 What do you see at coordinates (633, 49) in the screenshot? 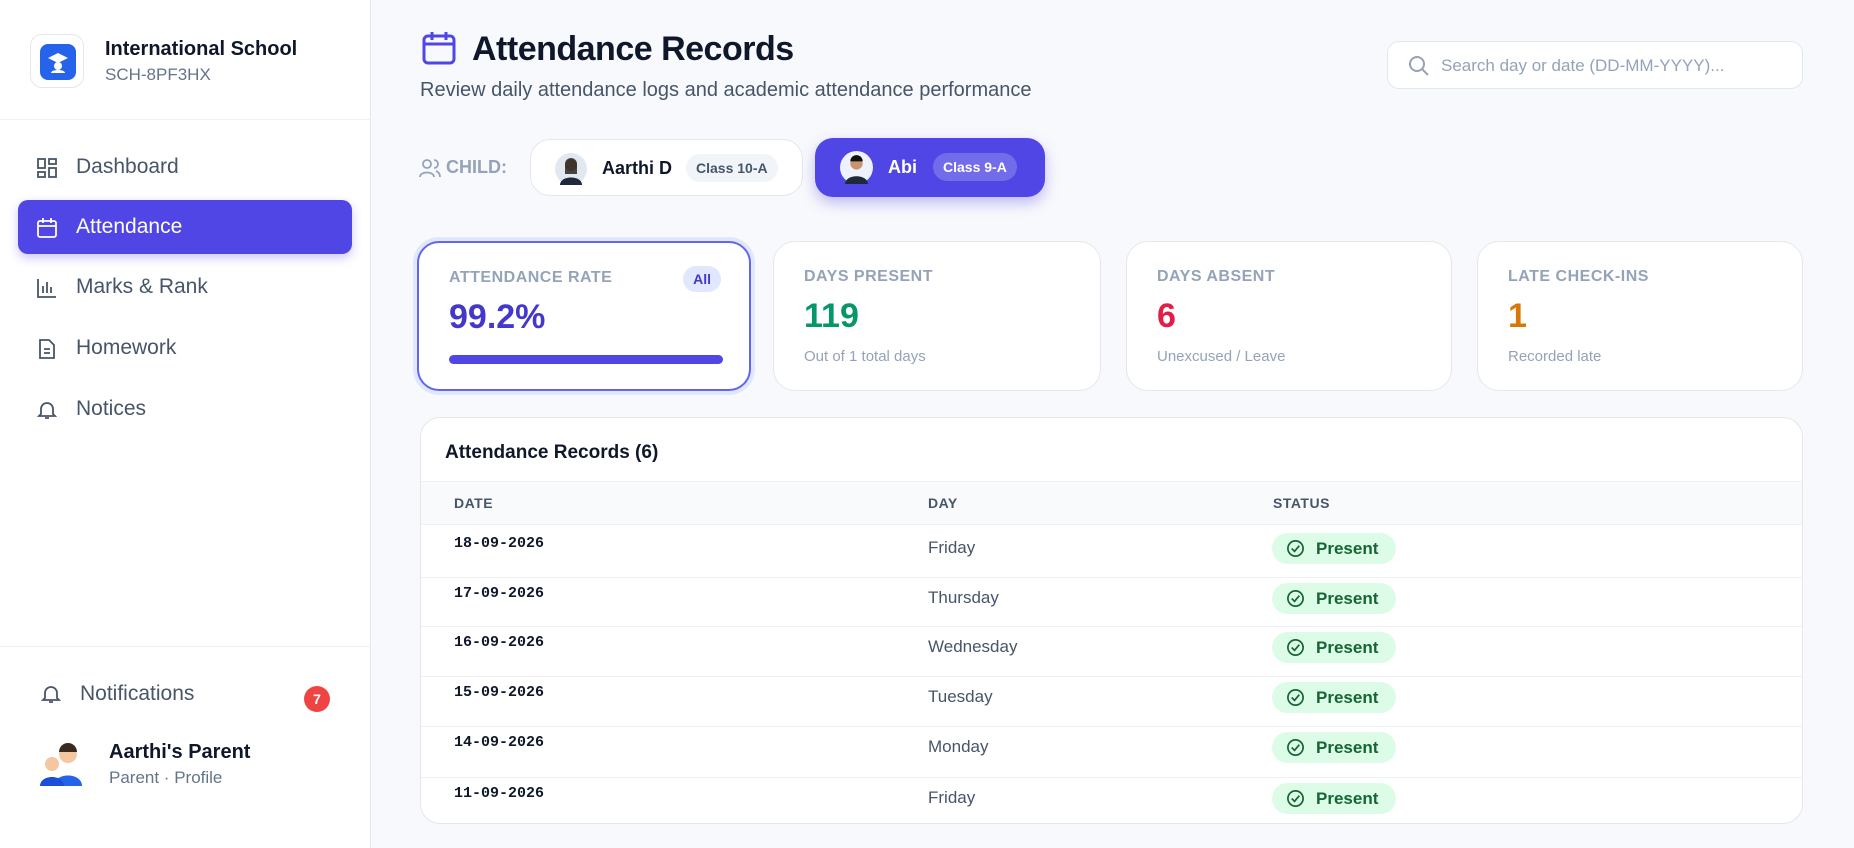
I see `page-title: Attendance Records` at bounding box center [633, 49].